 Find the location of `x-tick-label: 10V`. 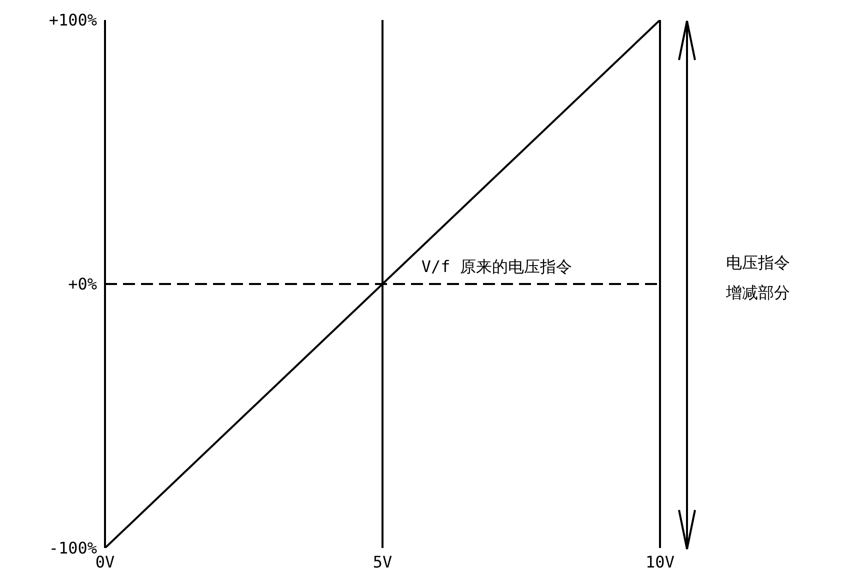

x-tick-label: 10V is located at coordinates (660, 562).